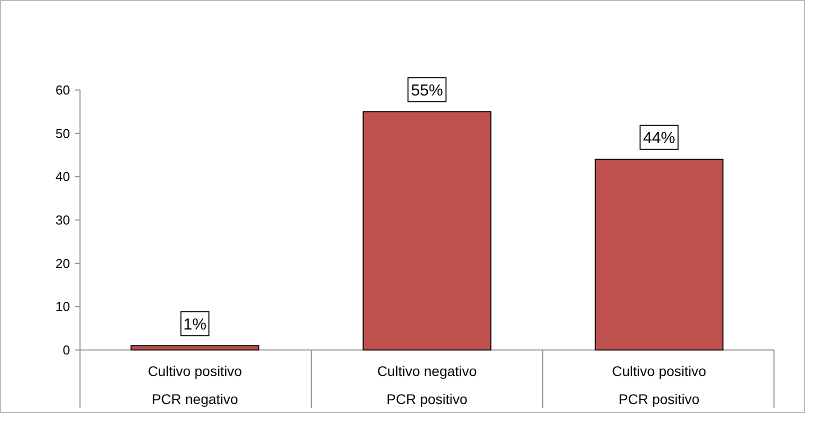  What do you see at coordinates (63, 306) in the screenshot?
I see `y-tick-label: 10` at bounding box center [63, 306].